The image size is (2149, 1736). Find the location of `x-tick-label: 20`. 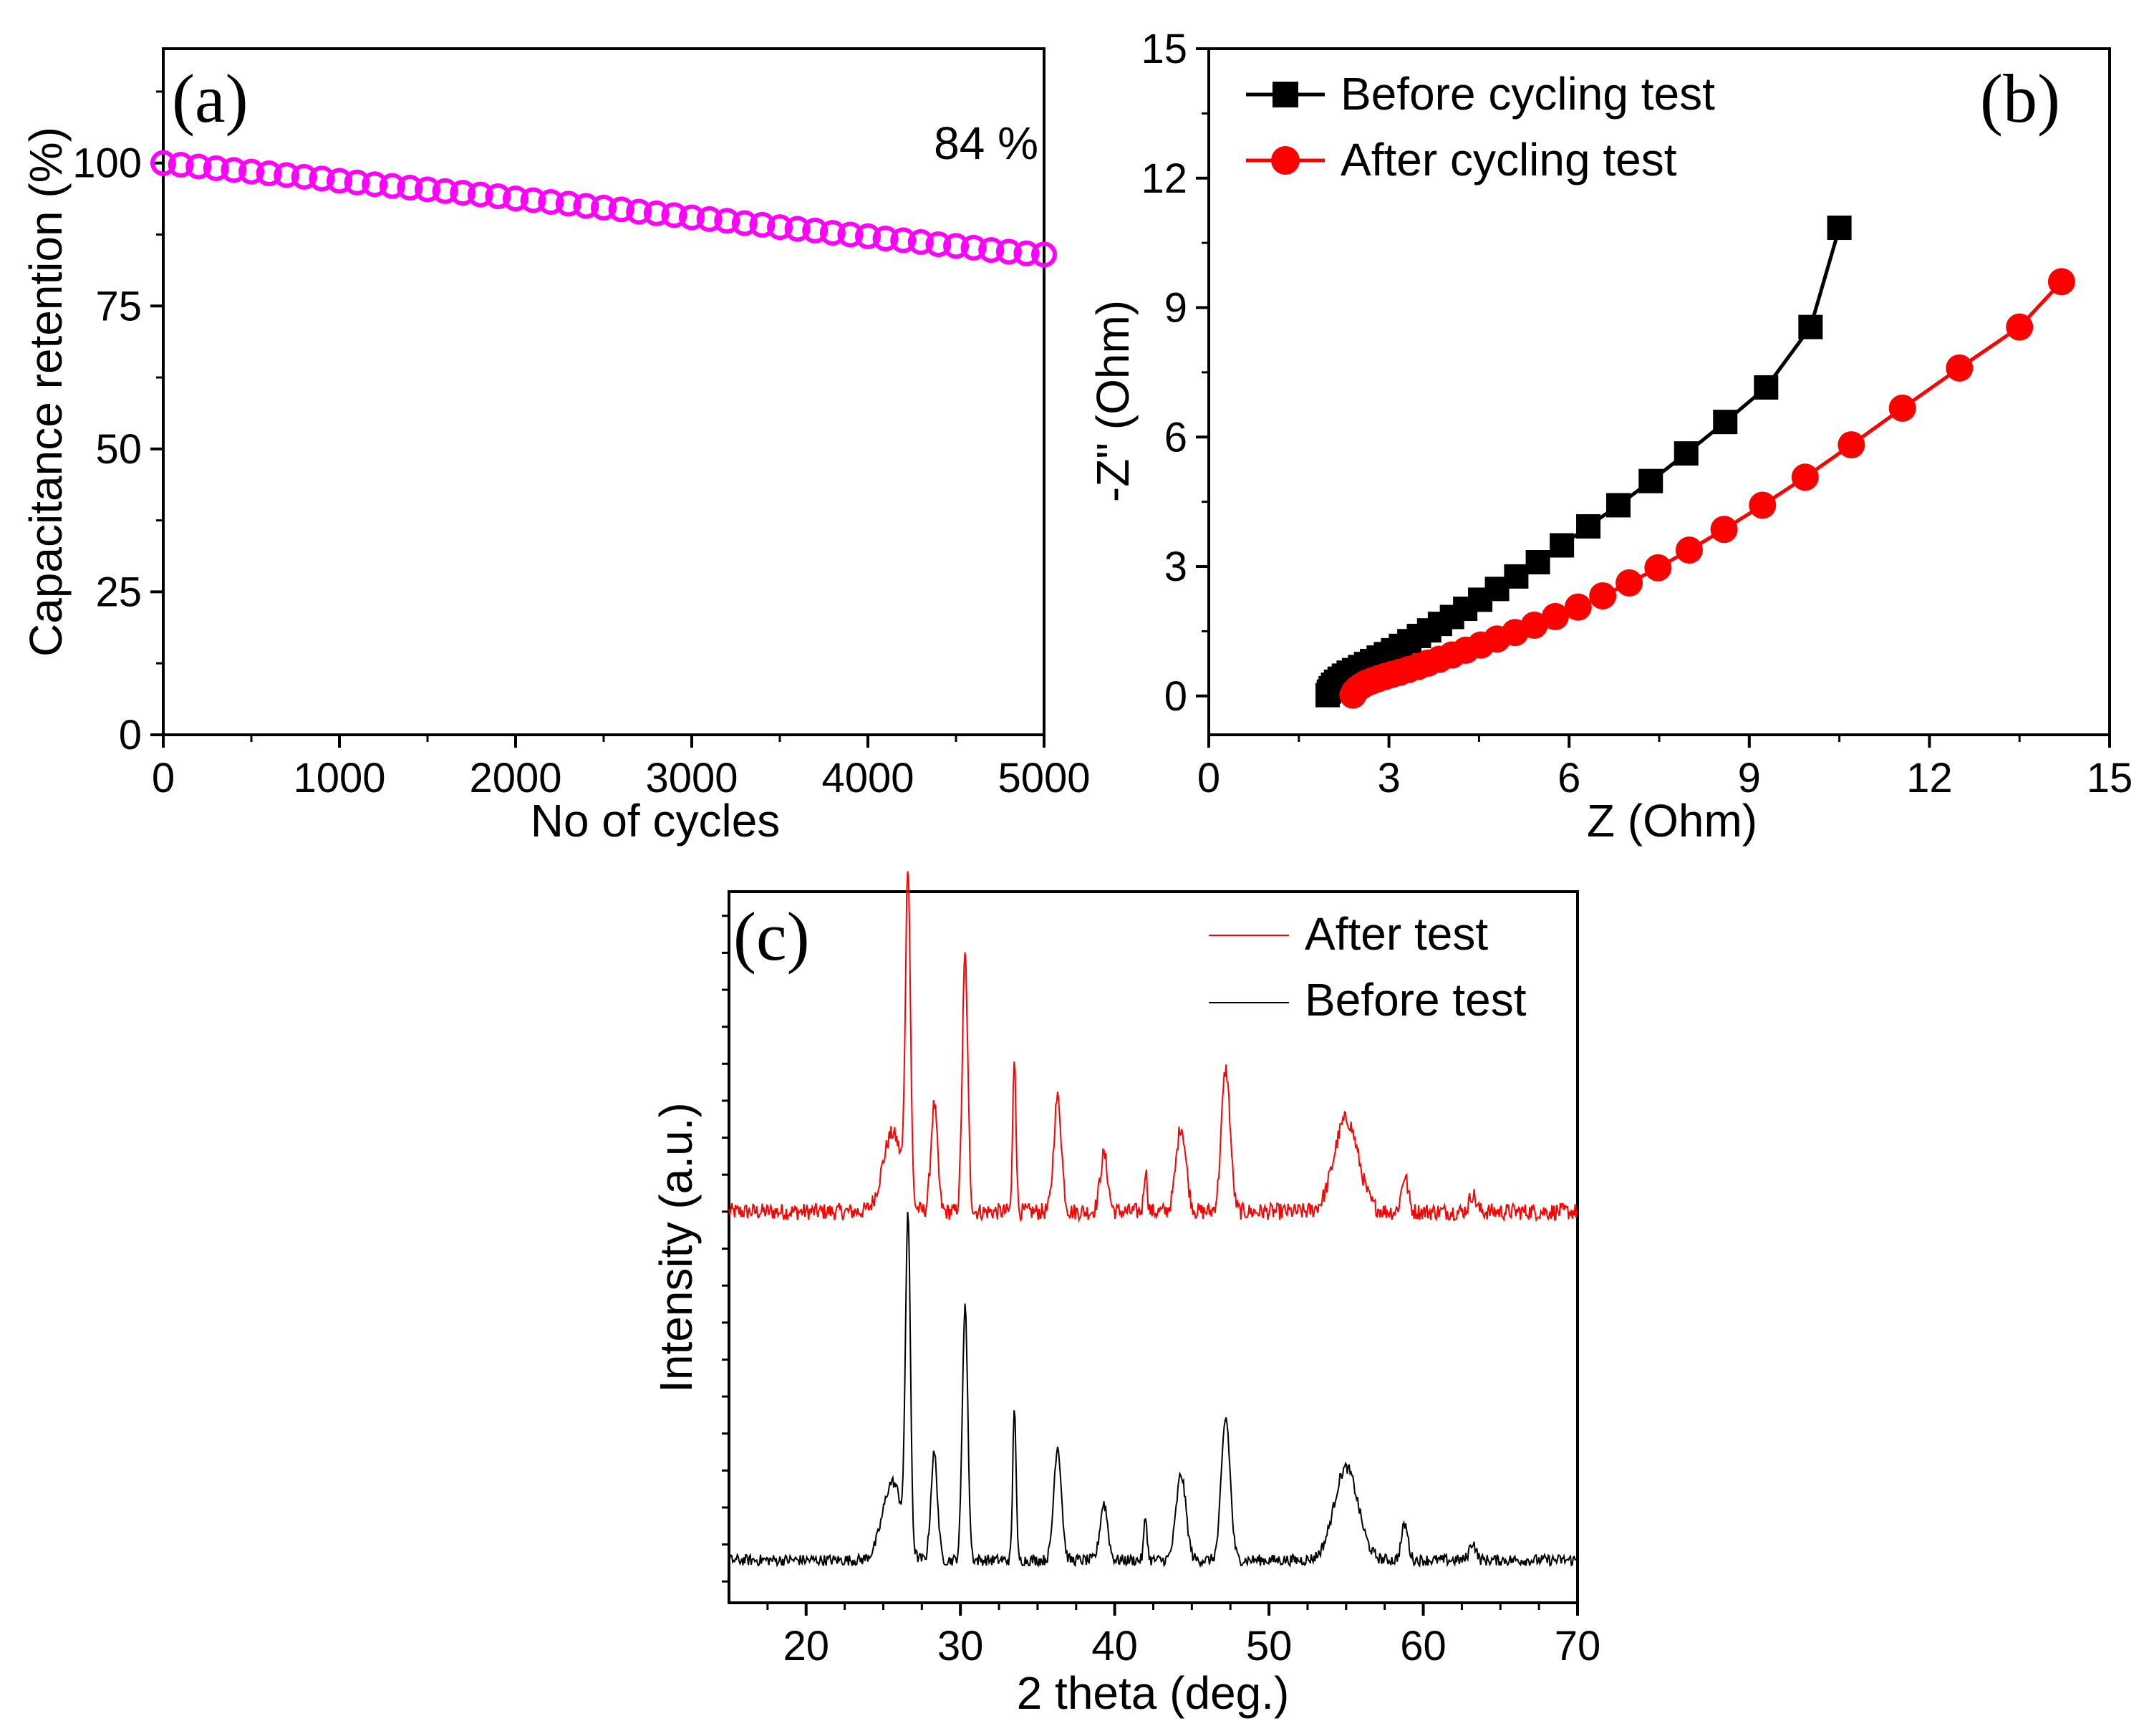

x-tick-label: 20 is located at coordinates (806, 1646).